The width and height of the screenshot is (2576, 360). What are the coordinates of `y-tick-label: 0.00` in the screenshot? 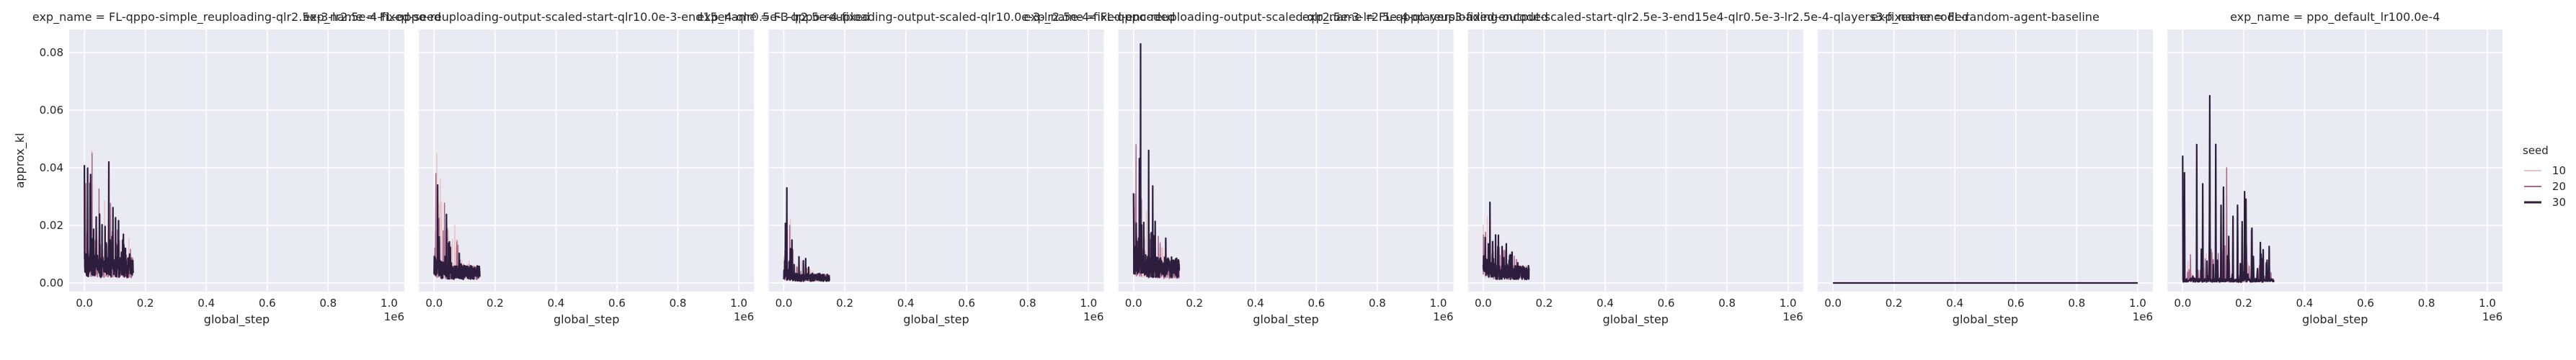 It's located at (51, 282).